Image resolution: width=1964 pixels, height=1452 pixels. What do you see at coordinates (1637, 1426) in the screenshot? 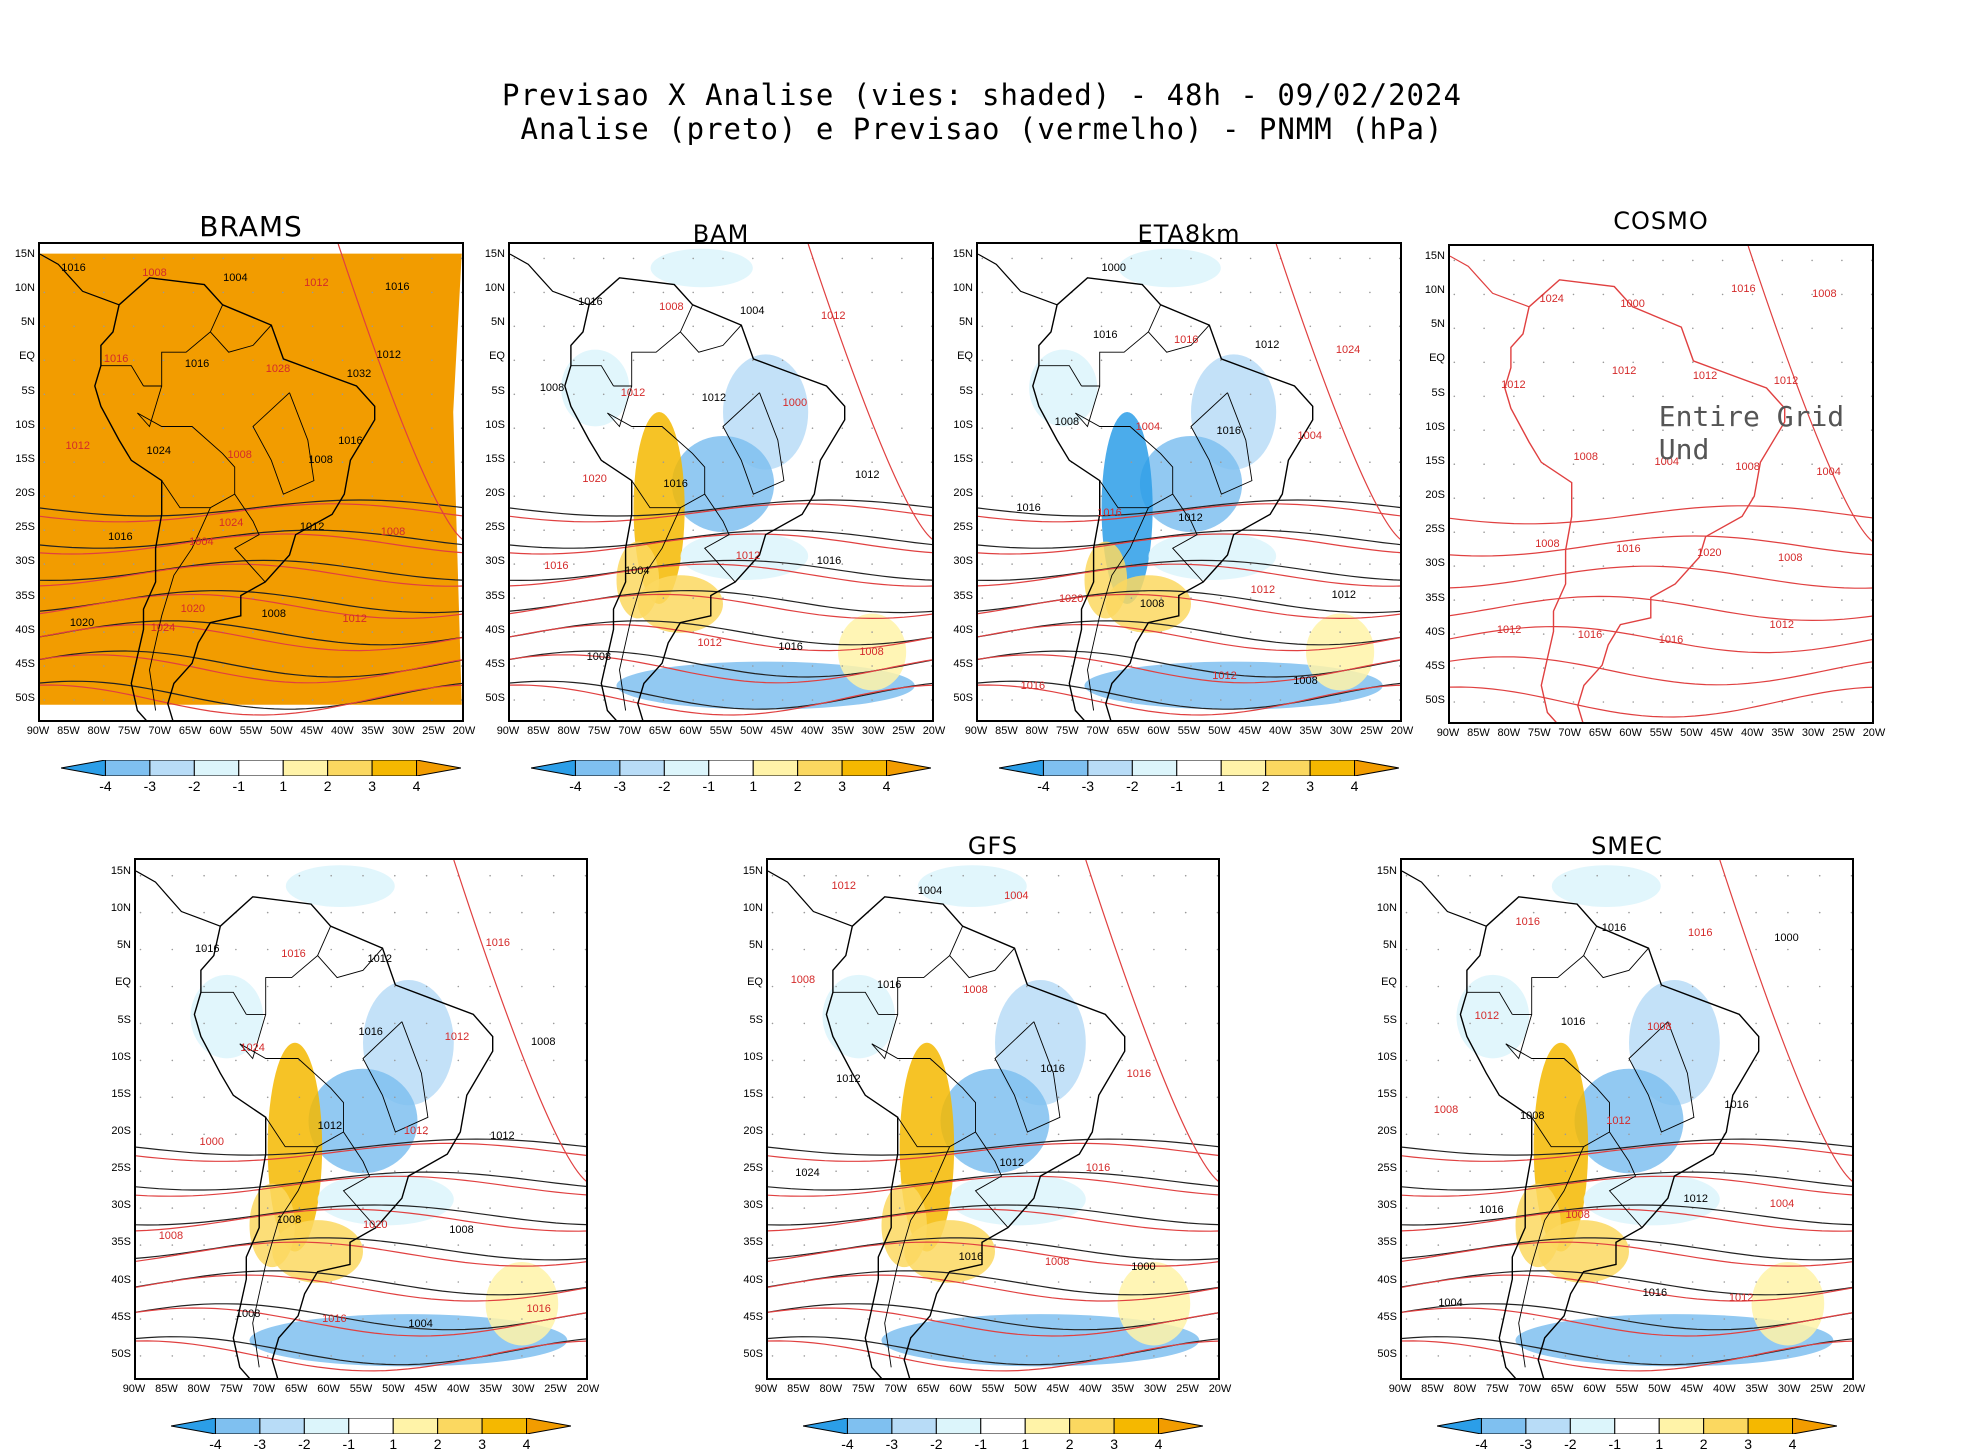
I see `colorbar` at bounding box center [1637, 1426].